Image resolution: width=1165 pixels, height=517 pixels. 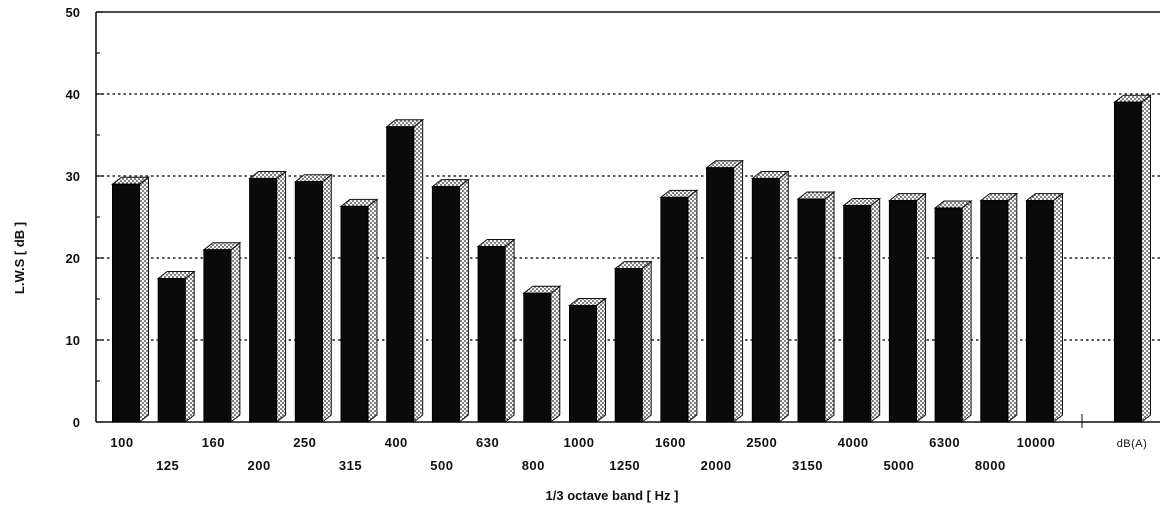 What do you see at coordinates (73, 258) in the screenshot?
I see `y-tick-label: 20` at bounding box center [73, 258].